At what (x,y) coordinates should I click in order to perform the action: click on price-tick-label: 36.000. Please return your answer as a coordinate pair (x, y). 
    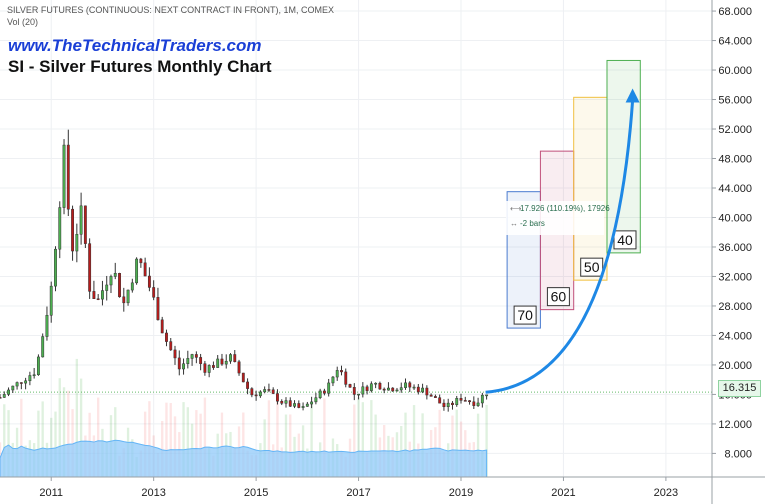
    Looking at the image, I should click on (735, 248).